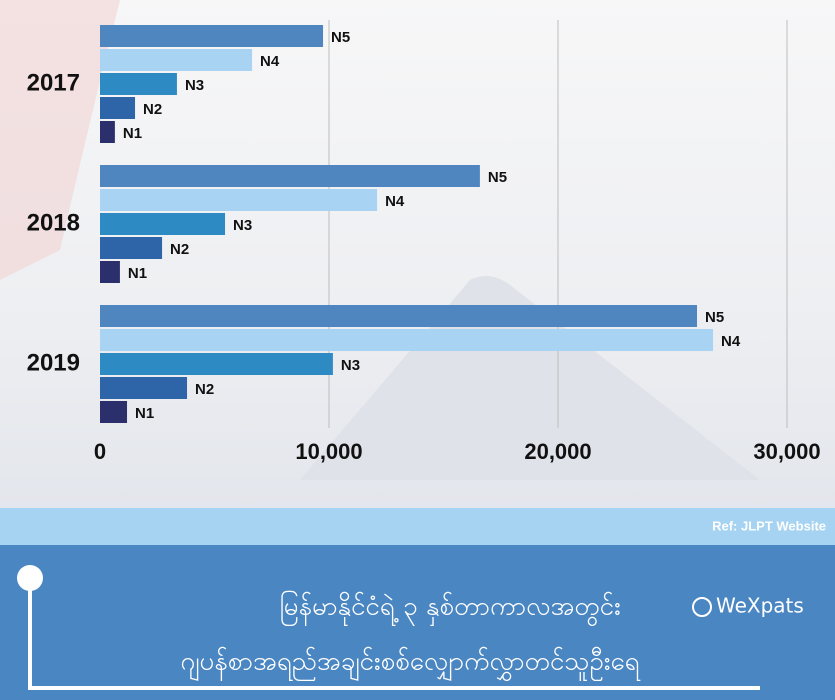 The image size is (835, 700). I want to click on brand-icon, so click(702, 607).